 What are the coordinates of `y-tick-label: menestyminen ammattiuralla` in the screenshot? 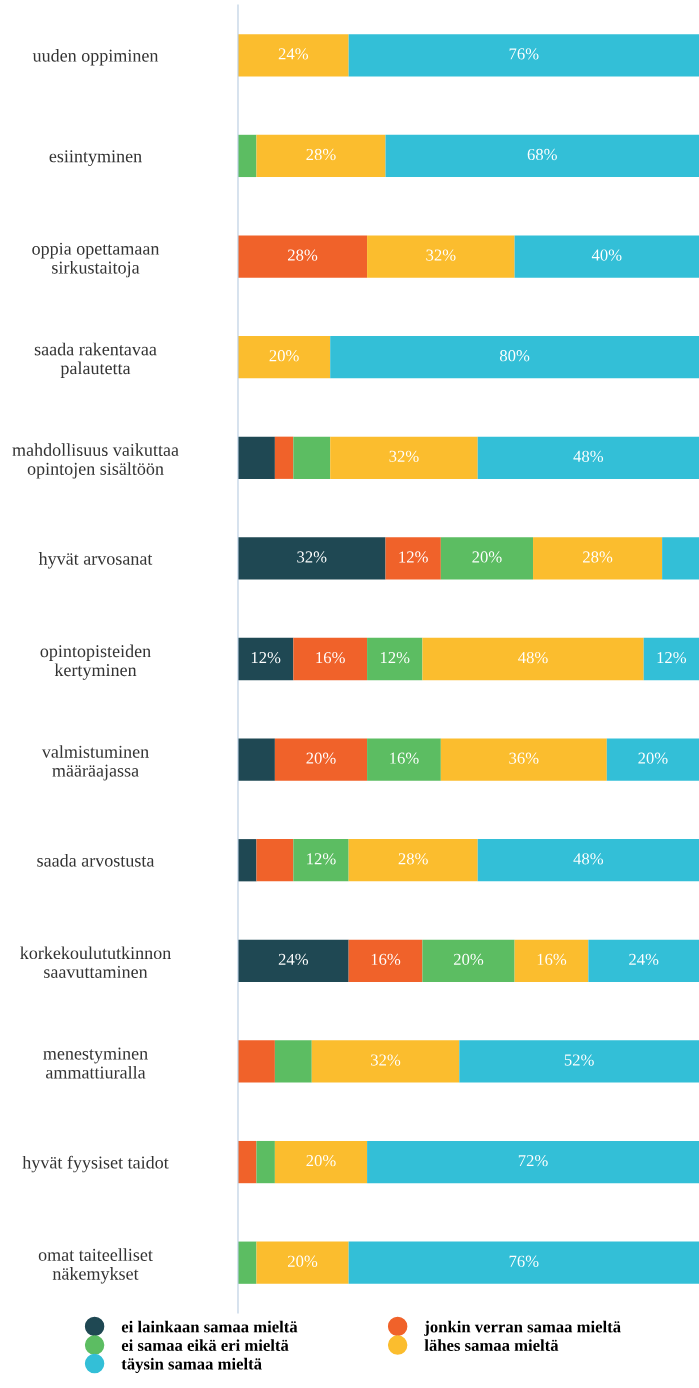 It's located at (95, 1063).